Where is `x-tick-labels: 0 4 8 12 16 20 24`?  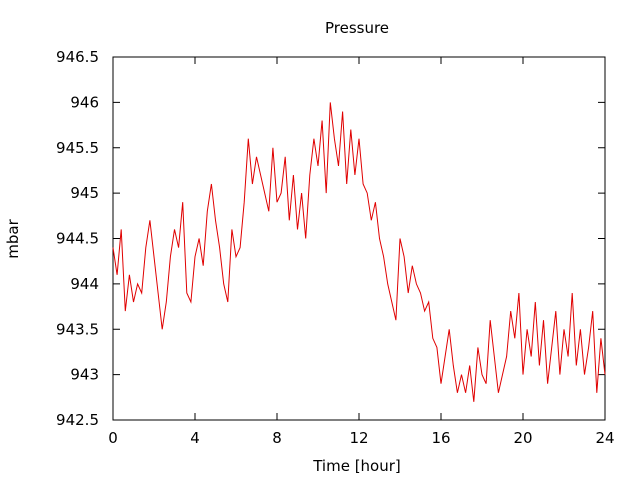
x-tick-labels: 0 4 8 12 16 20 24 is located at coordinates (361, 438).